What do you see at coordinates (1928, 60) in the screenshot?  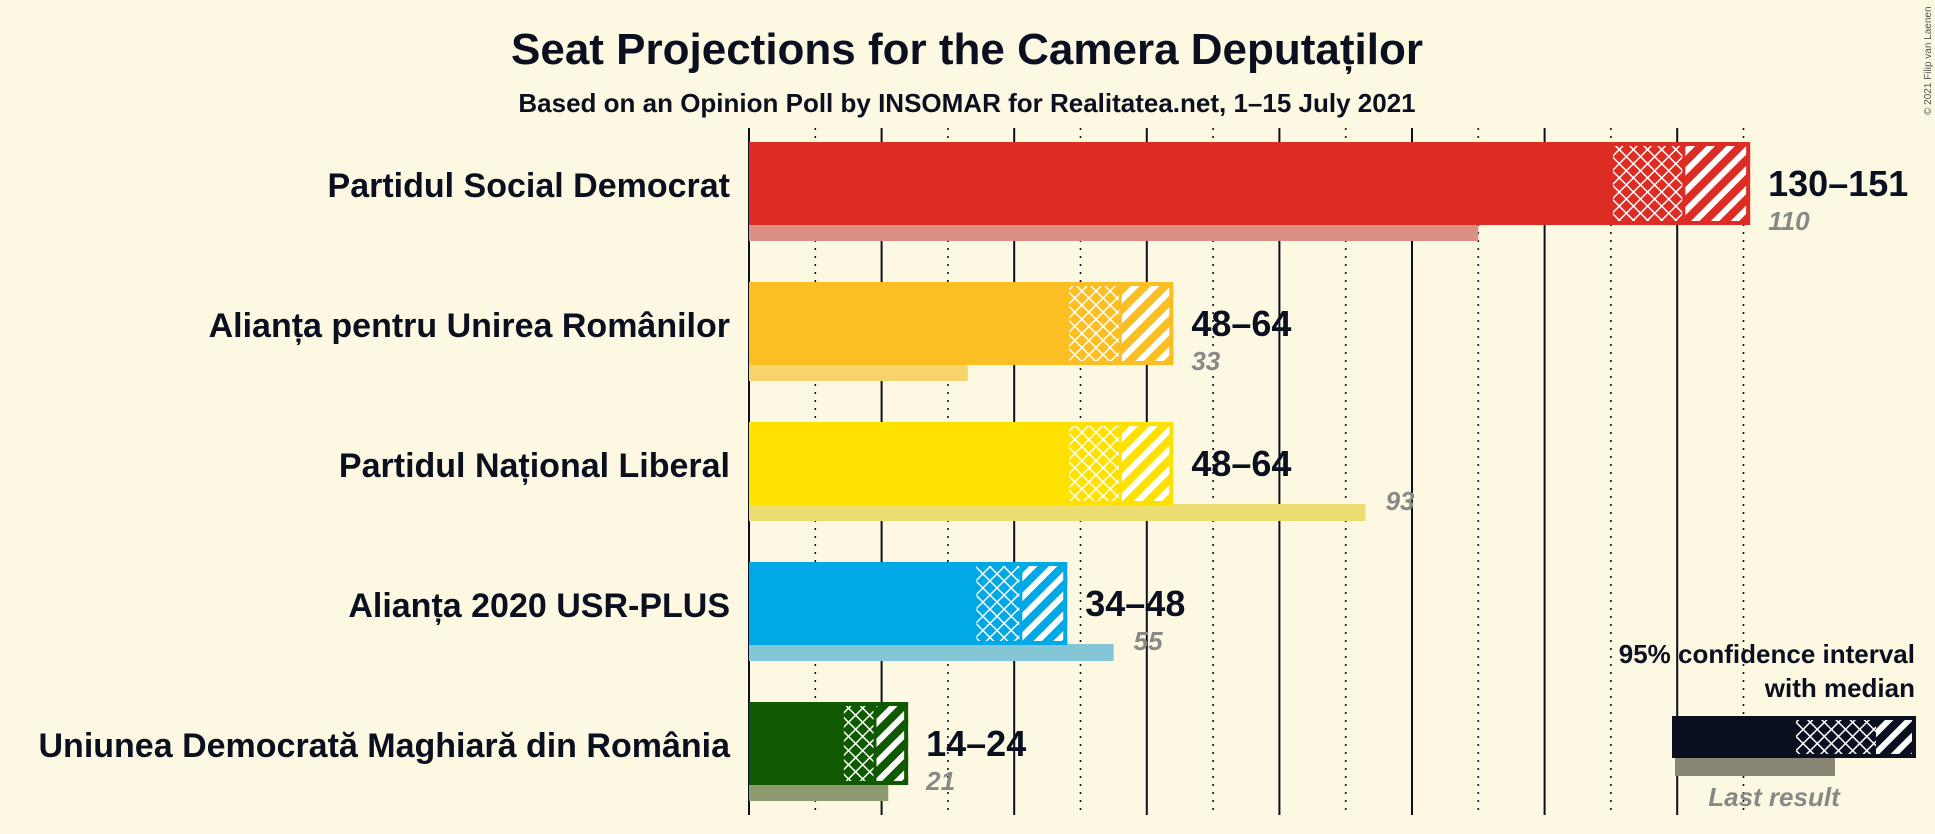 I see `copyright-notice: © 2021 Filip van Laenen` at bounding box center [1928, 60].